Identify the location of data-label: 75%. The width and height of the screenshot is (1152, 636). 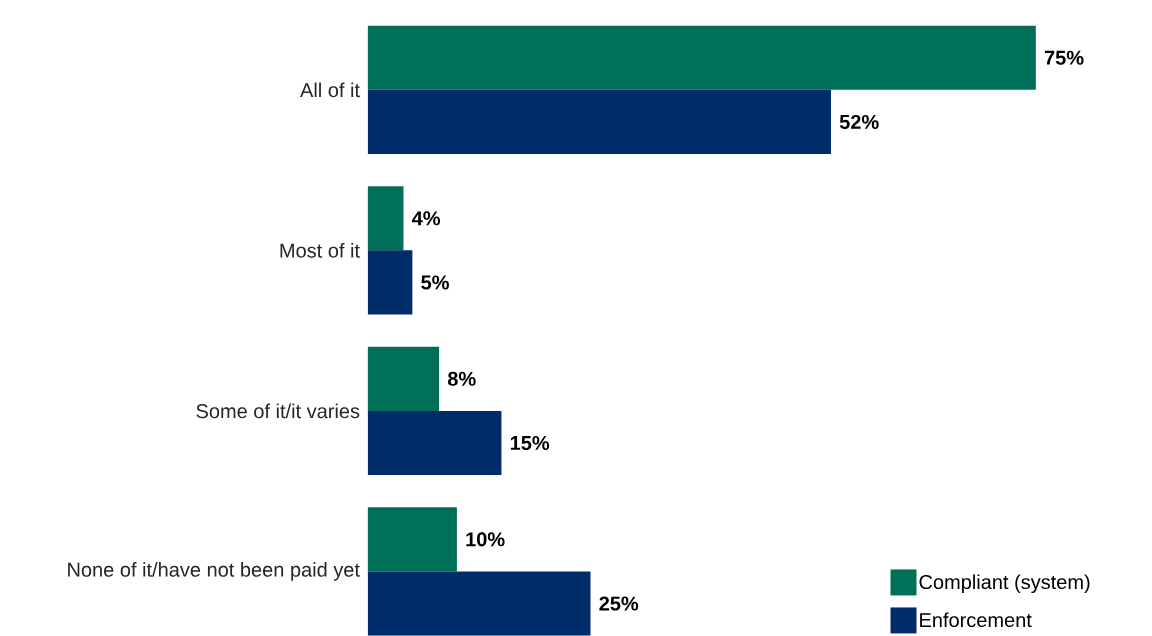
(1064, 57).